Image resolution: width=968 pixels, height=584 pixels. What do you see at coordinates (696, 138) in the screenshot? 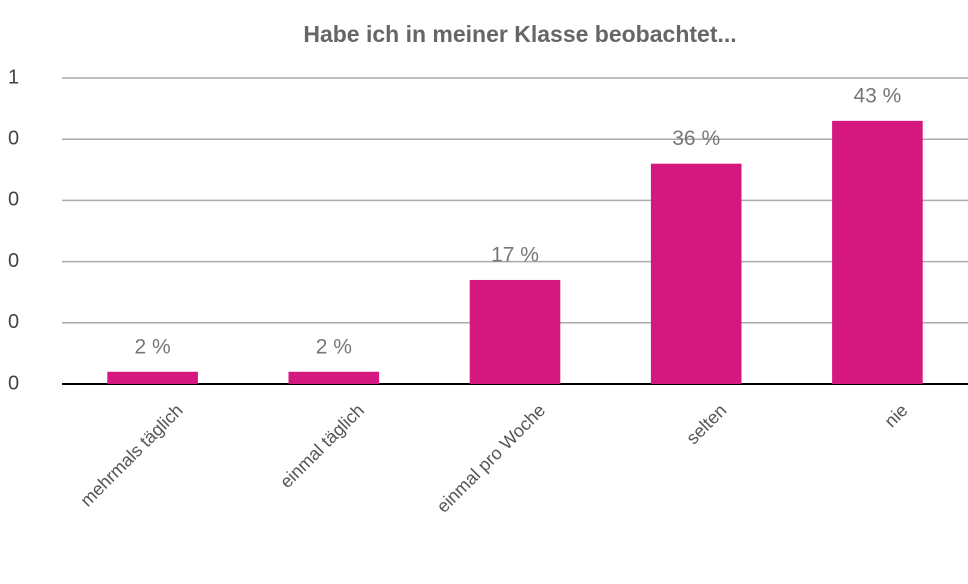
I see `value-label: 36 %` at bounding box center [696, 138].